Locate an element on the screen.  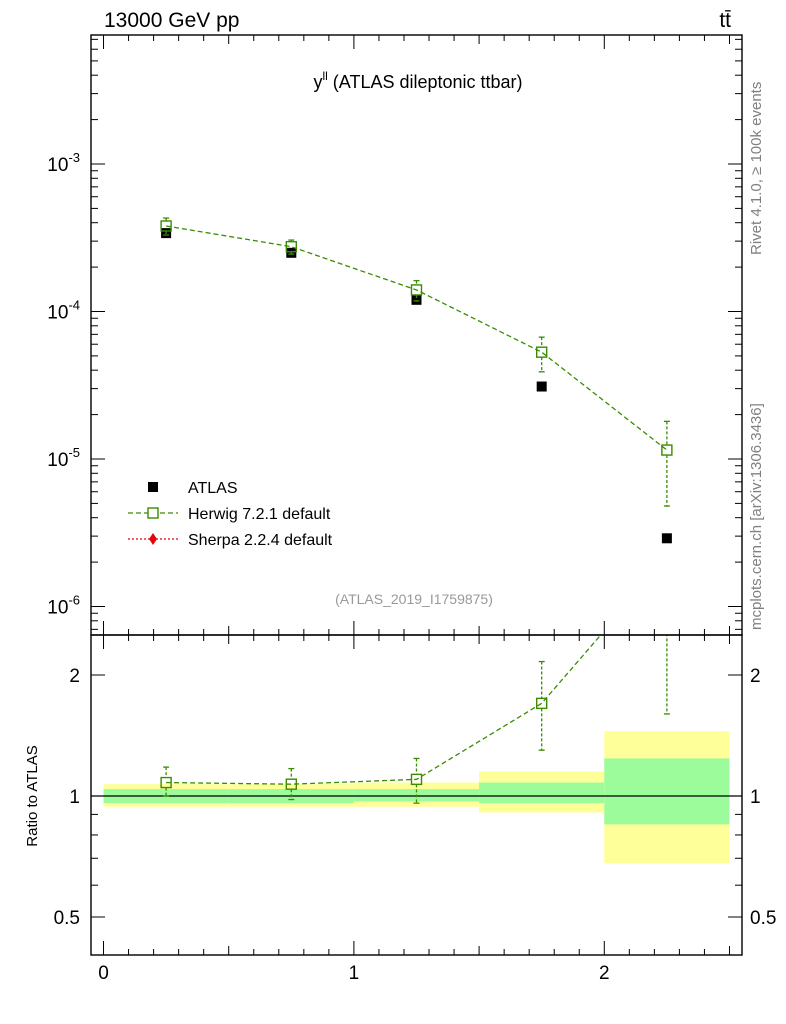
main-y-tick-labels: 10-310-410-510-6 is located at coordinates (63, 384).